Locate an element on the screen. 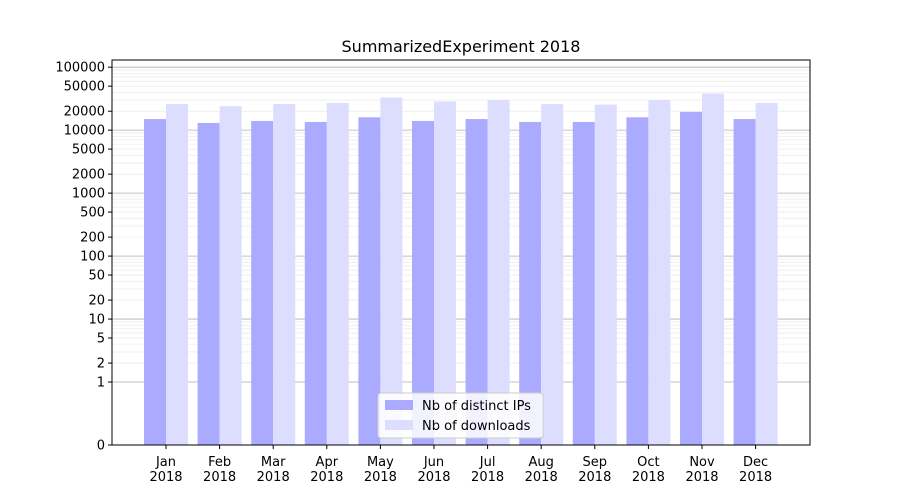  x-tick-month: Jun is located at coordinates (433, 462).